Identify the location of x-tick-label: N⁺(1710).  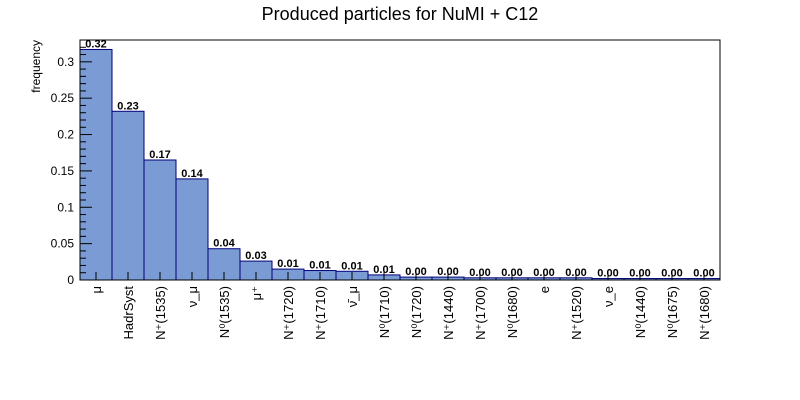
(320, 313).